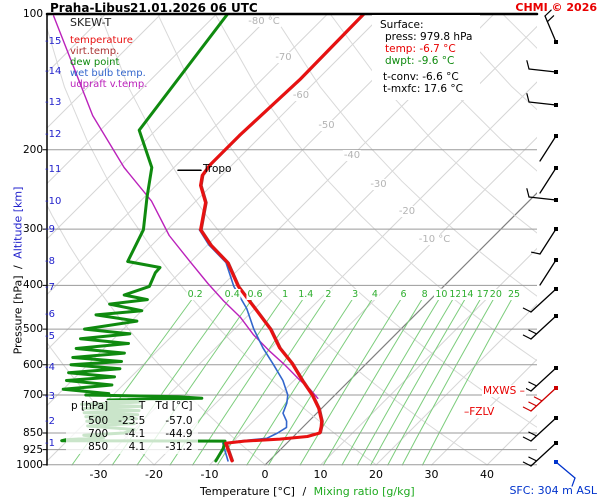 The height and width of the screenshot is (500, 600). I want to click on mixing-ratio-value-label: 1.4, so click(306, 294).